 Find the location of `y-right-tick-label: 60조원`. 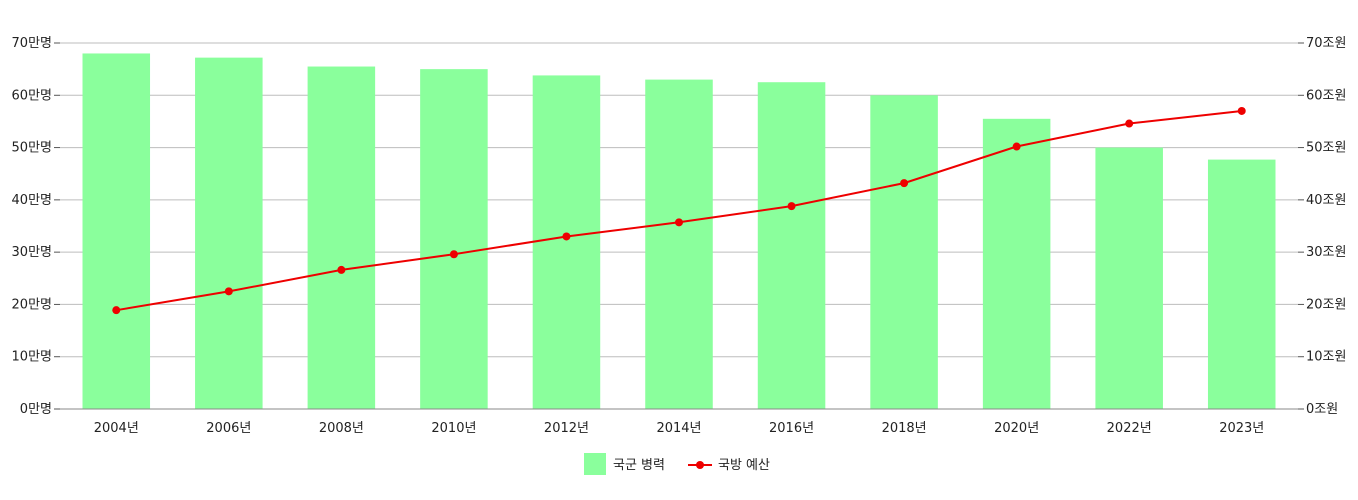

y-right-tick-label: 60조원 is located at coordinates (1326, 95).